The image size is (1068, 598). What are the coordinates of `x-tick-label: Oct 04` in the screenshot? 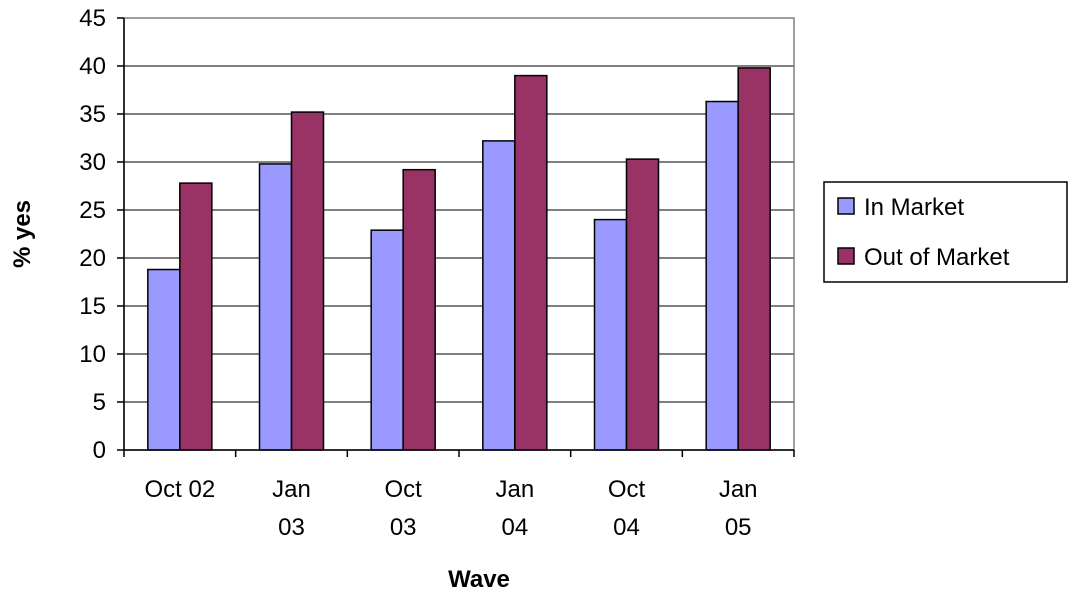 It's located at (627, 508).